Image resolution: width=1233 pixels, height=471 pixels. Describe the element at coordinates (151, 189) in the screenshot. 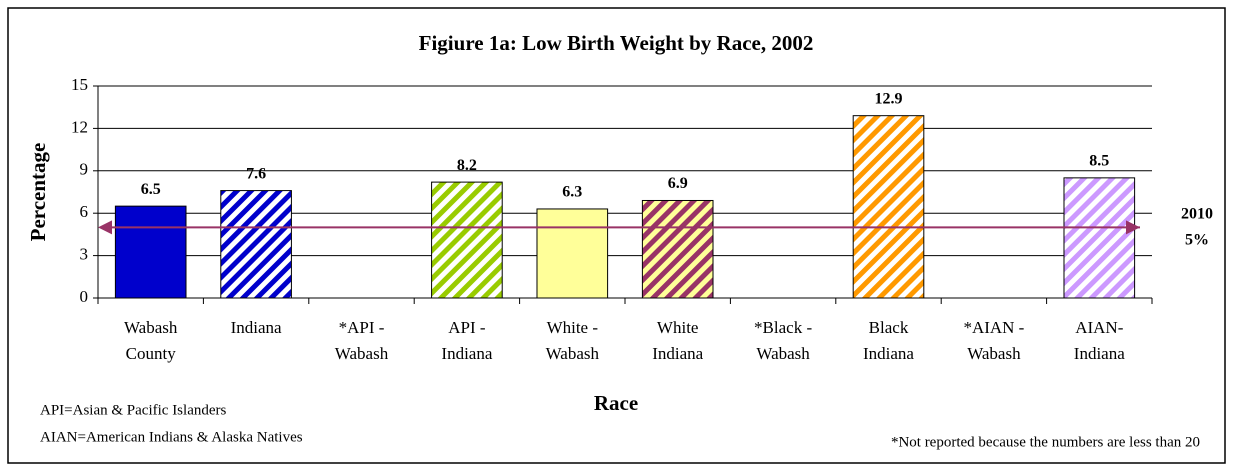

I see `data-label: 6.5` at that location.